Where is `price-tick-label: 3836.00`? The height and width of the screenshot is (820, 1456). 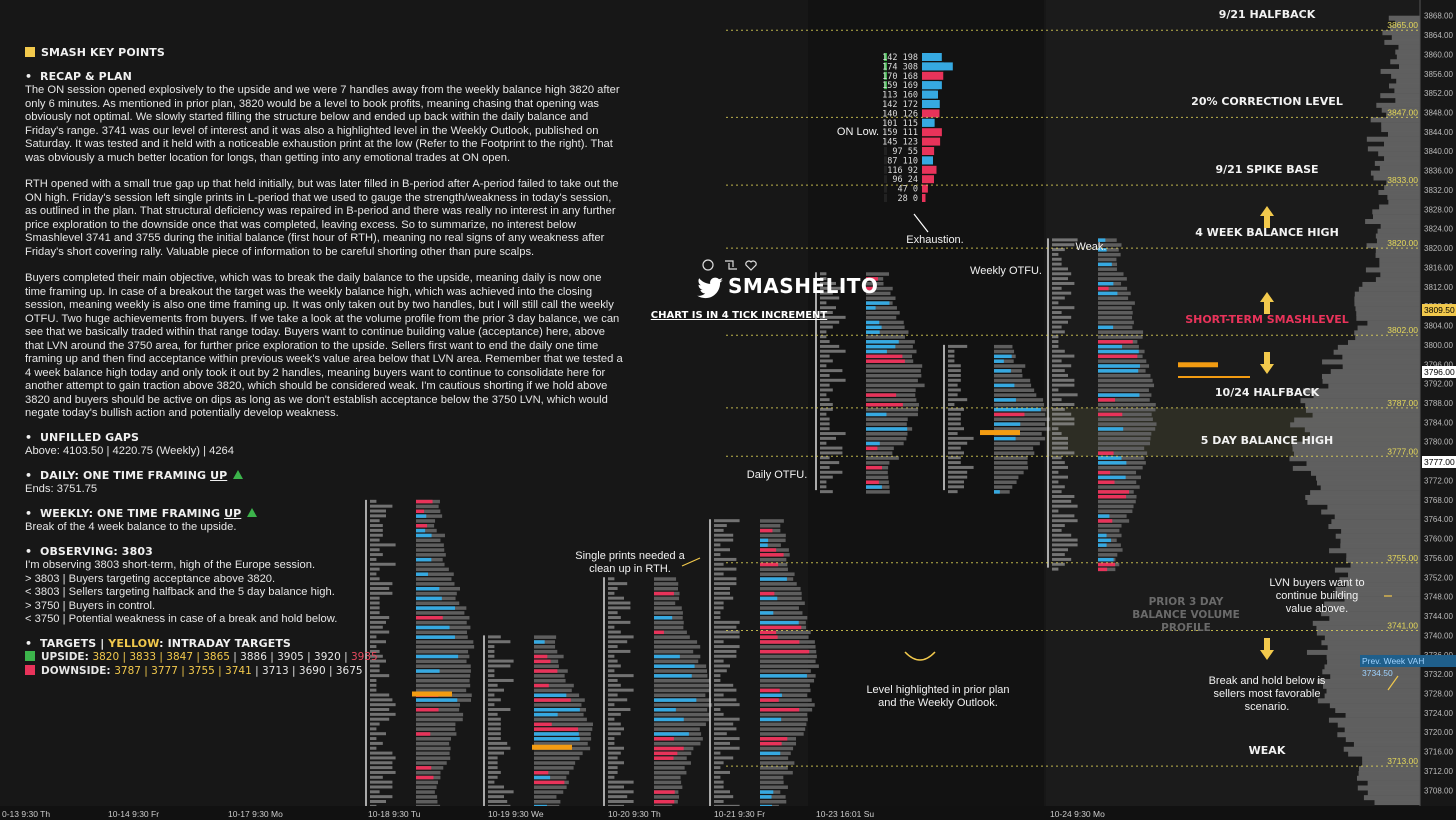 price-tick-label: 3836.00 is located at coordinates (1438, 171).